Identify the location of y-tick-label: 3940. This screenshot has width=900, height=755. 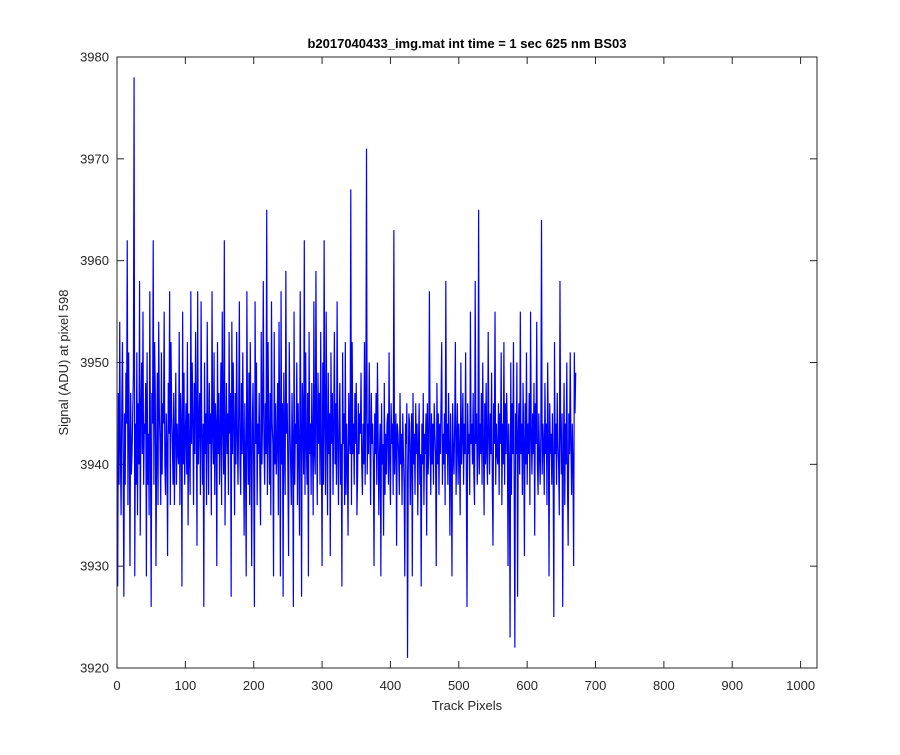
(94, 464).